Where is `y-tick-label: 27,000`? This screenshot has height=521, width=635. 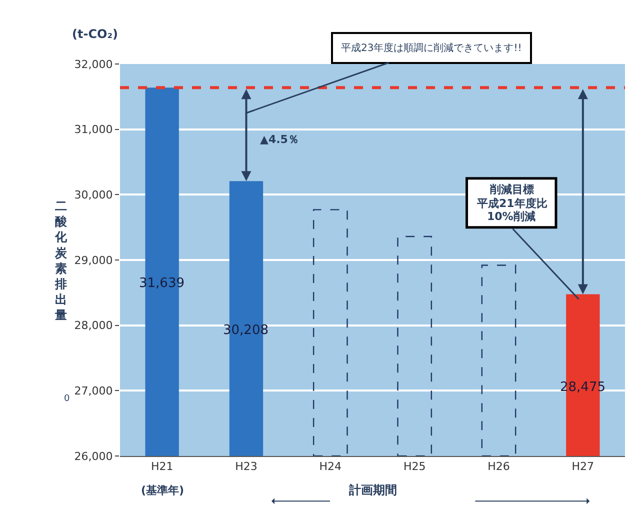
y-tick-label: 27,000 is located at coordinates (93, 391).